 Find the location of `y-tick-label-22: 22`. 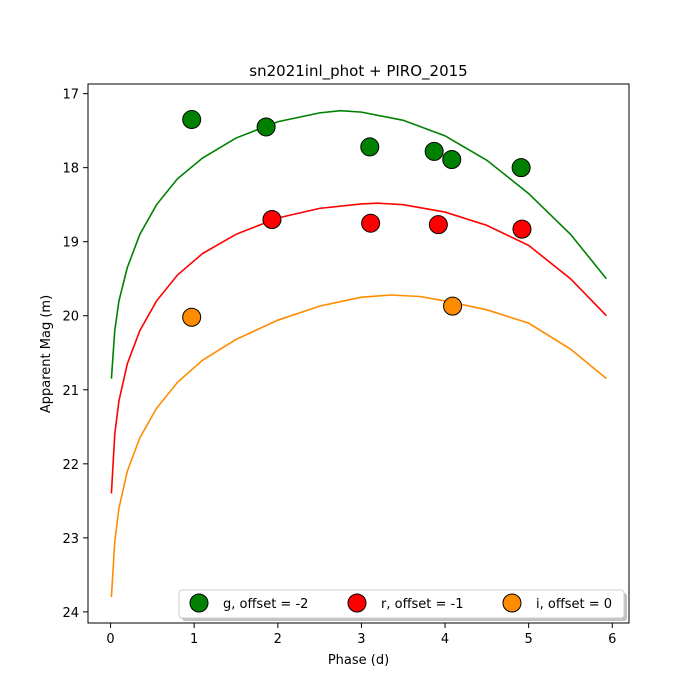

y-tick-label-22: 22 is located at coordinates (70, 465).